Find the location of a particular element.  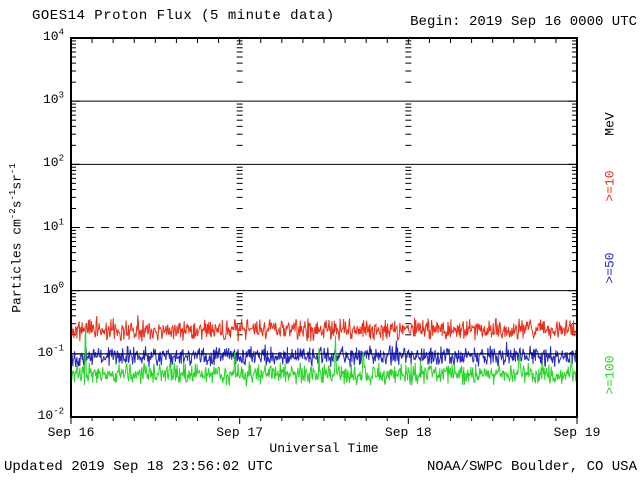

x-tick-label: Sep 16 is located at coordinates (71, 432).